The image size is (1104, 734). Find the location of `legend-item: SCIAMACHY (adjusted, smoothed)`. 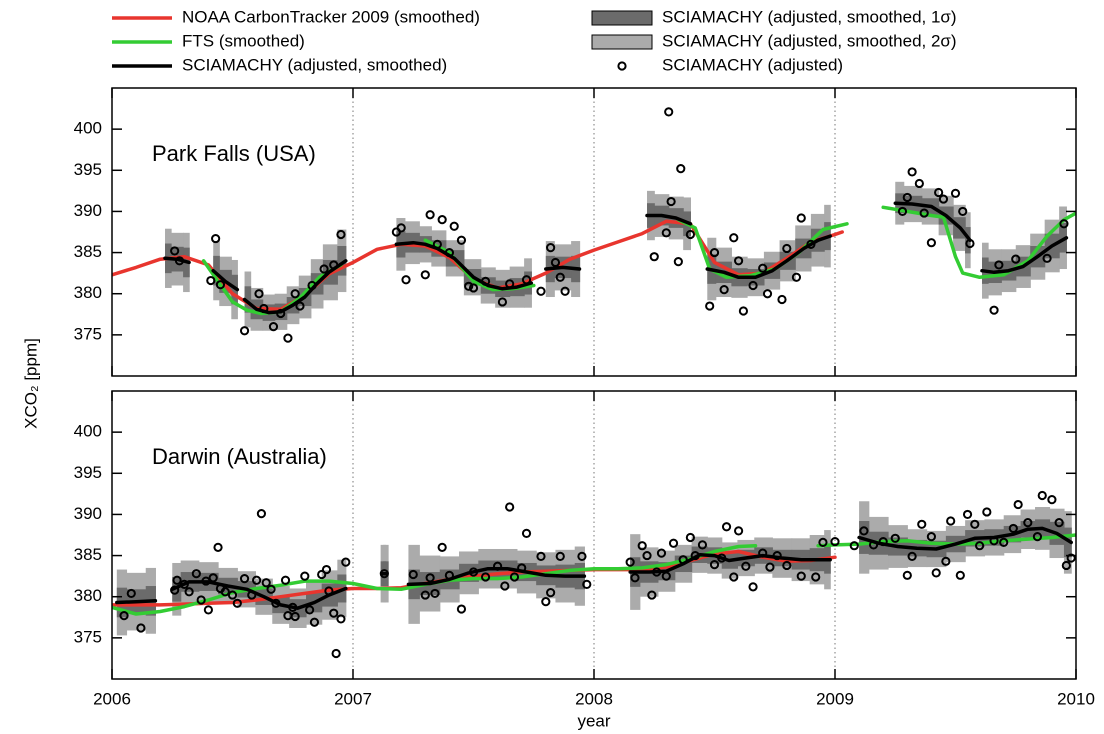

legend-item: SCIAMACHY (adjusted, smoothed) is located at coordinates (279, 64).